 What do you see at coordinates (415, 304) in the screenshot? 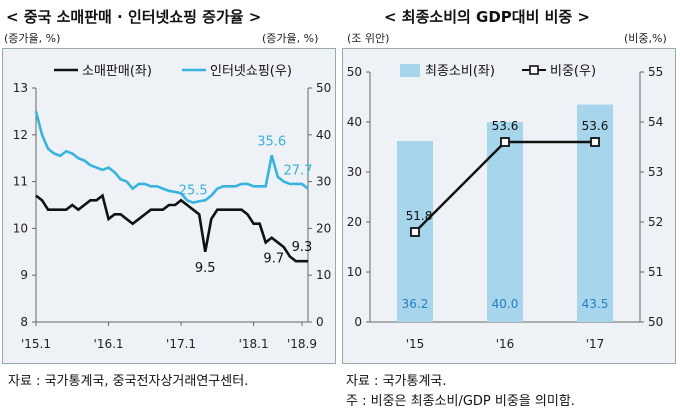
I see `bar-value-label: 36.2` at bounding box center [415, 304].